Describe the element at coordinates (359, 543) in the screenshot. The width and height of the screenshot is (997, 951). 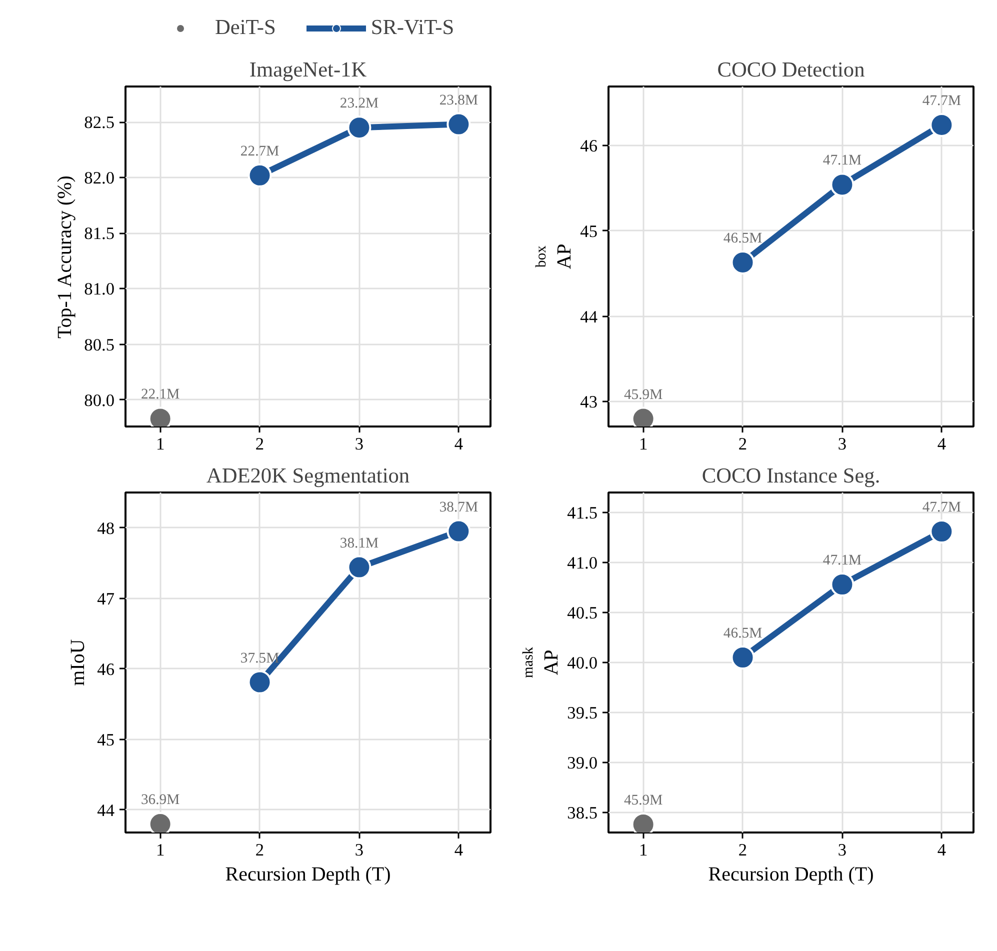
I see `annotation: 38.1M` at that location.